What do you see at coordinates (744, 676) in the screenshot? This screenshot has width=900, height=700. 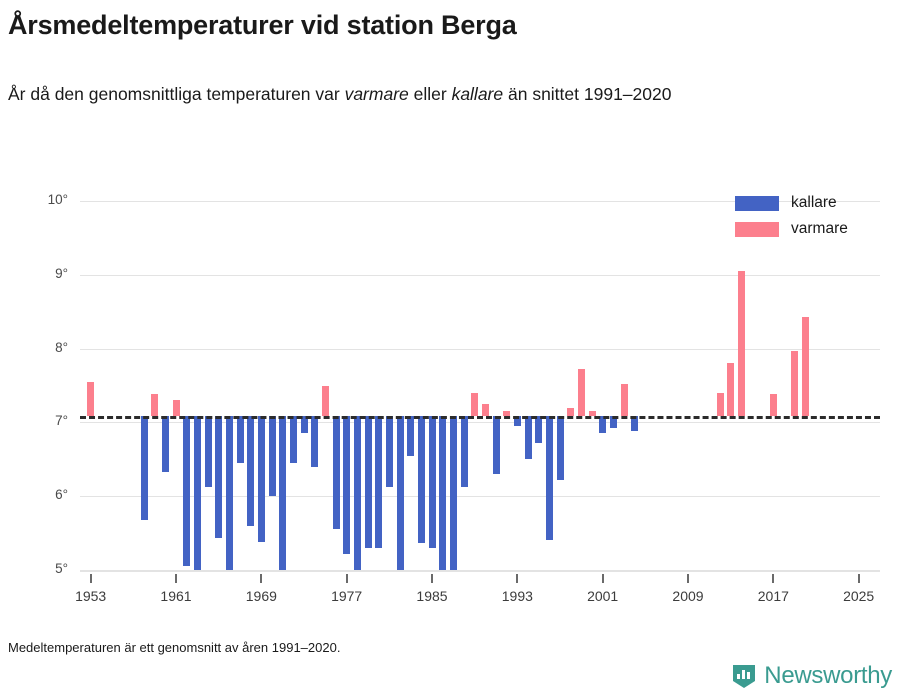 I see `bar-chart-pin-icon` at bounding box center [744, 676].